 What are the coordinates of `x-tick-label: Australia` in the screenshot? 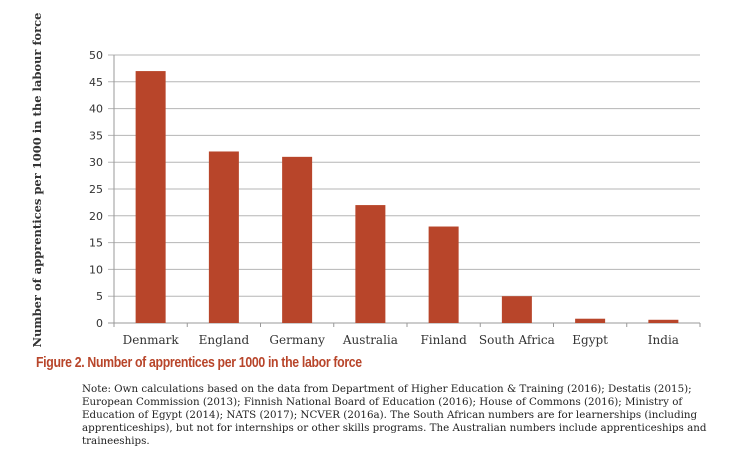 It's located at (370, 340).